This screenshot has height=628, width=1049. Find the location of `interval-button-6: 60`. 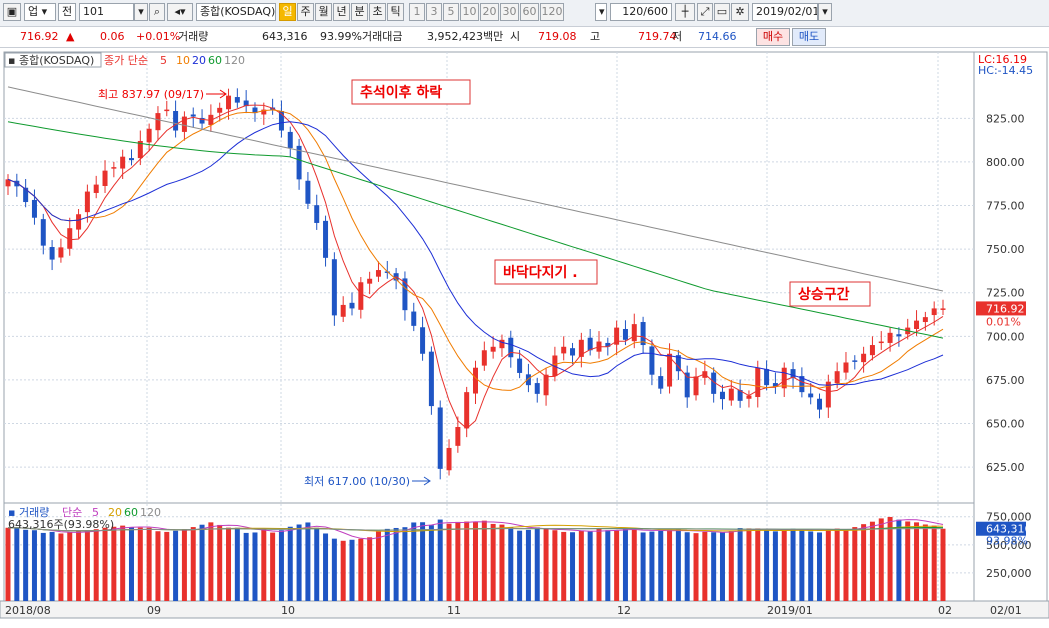

interval-button-6: 60 is located at coordinates (529, 12).